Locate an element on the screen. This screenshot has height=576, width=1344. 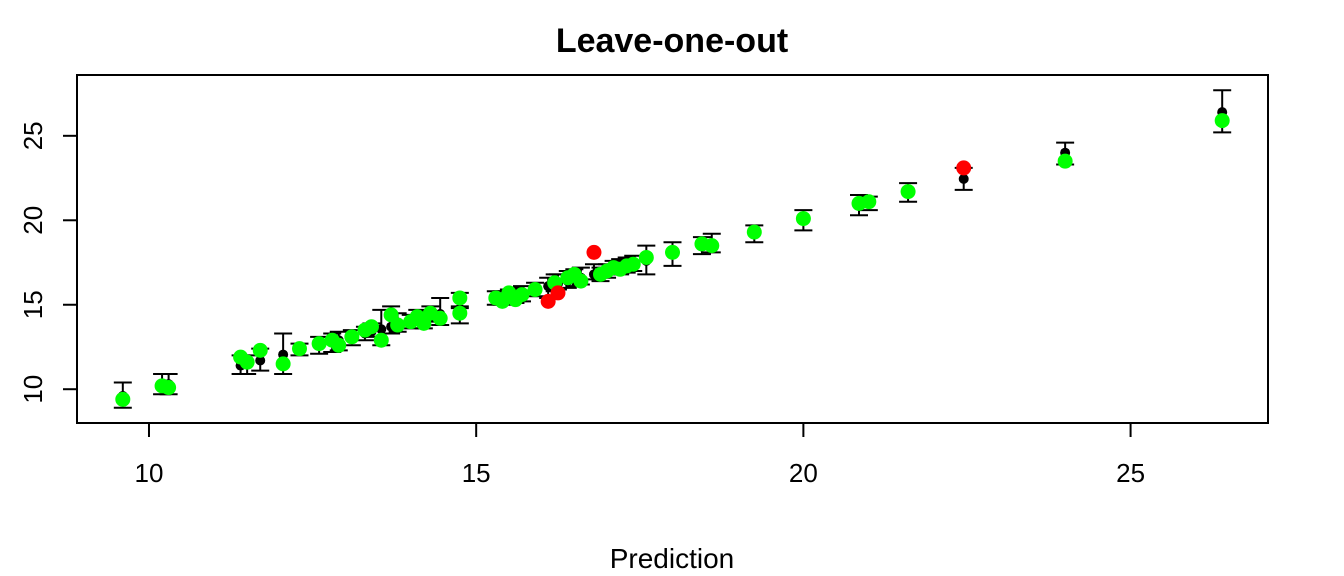
x-tick-label: 20 is located at coordinates (803, 473).